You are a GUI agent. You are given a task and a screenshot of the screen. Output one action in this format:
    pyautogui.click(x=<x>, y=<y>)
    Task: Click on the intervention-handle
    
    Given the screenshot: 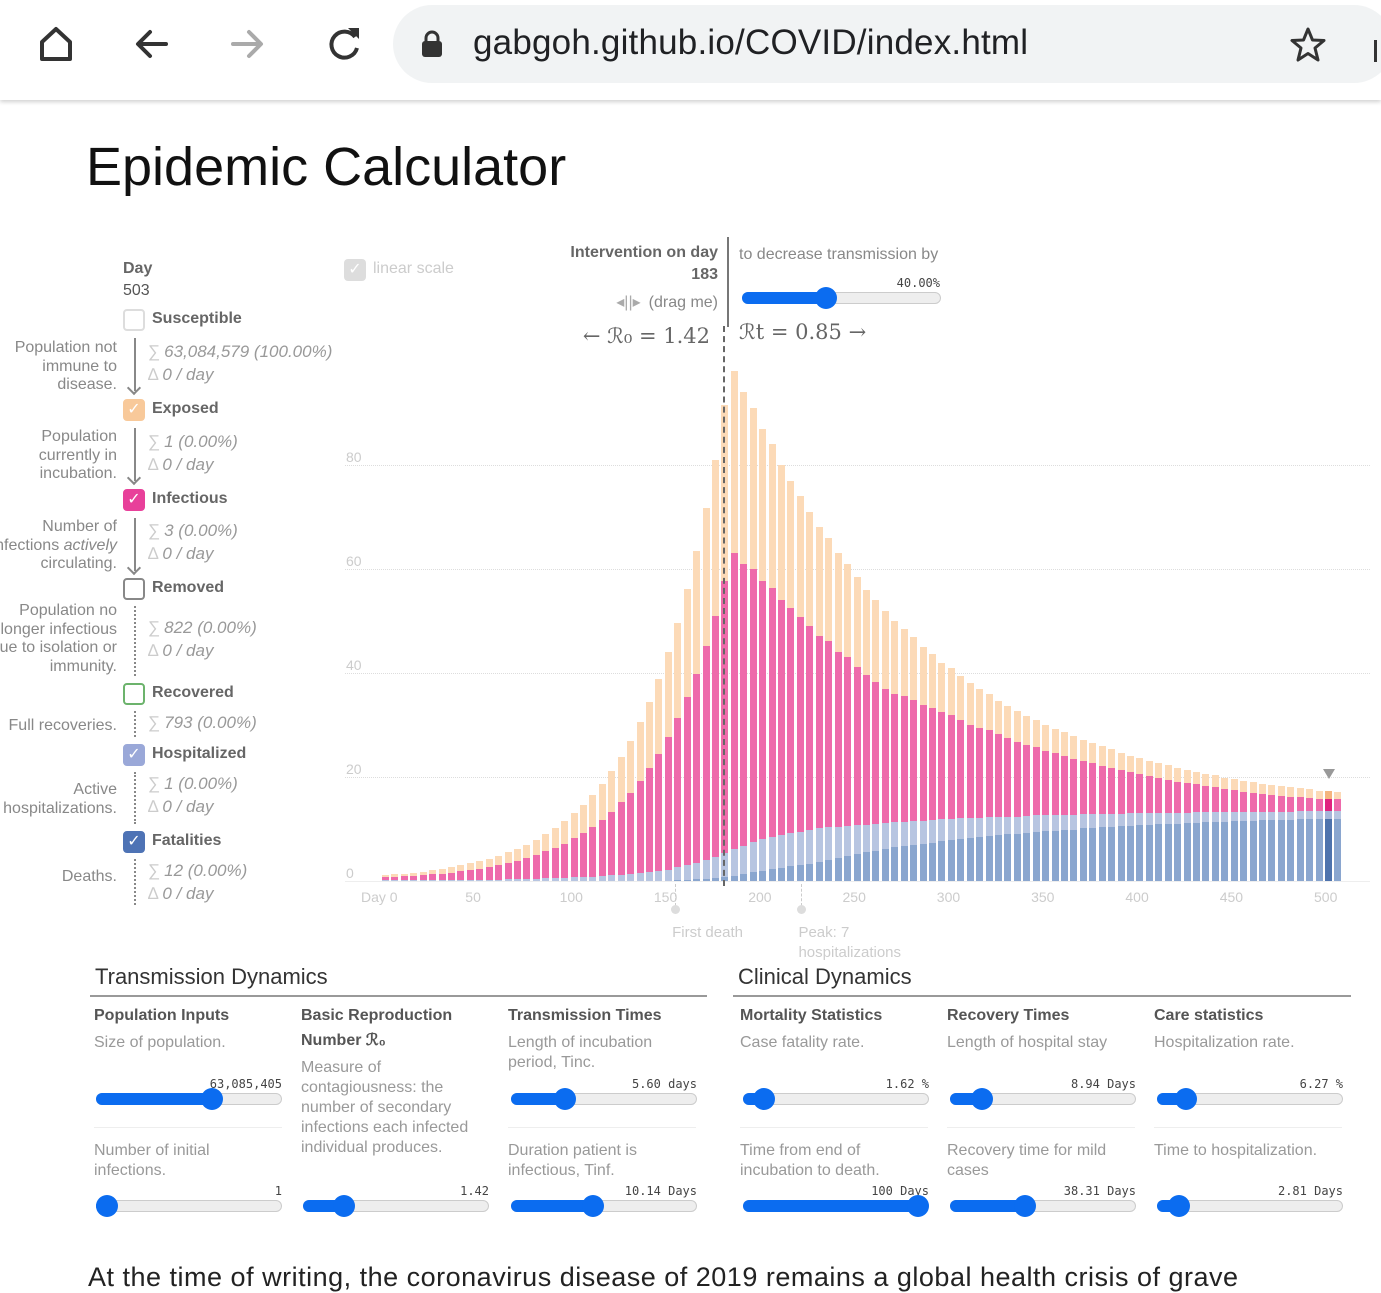 What is the action you would take?
    pyautogui.click(x=728, y=282)
    